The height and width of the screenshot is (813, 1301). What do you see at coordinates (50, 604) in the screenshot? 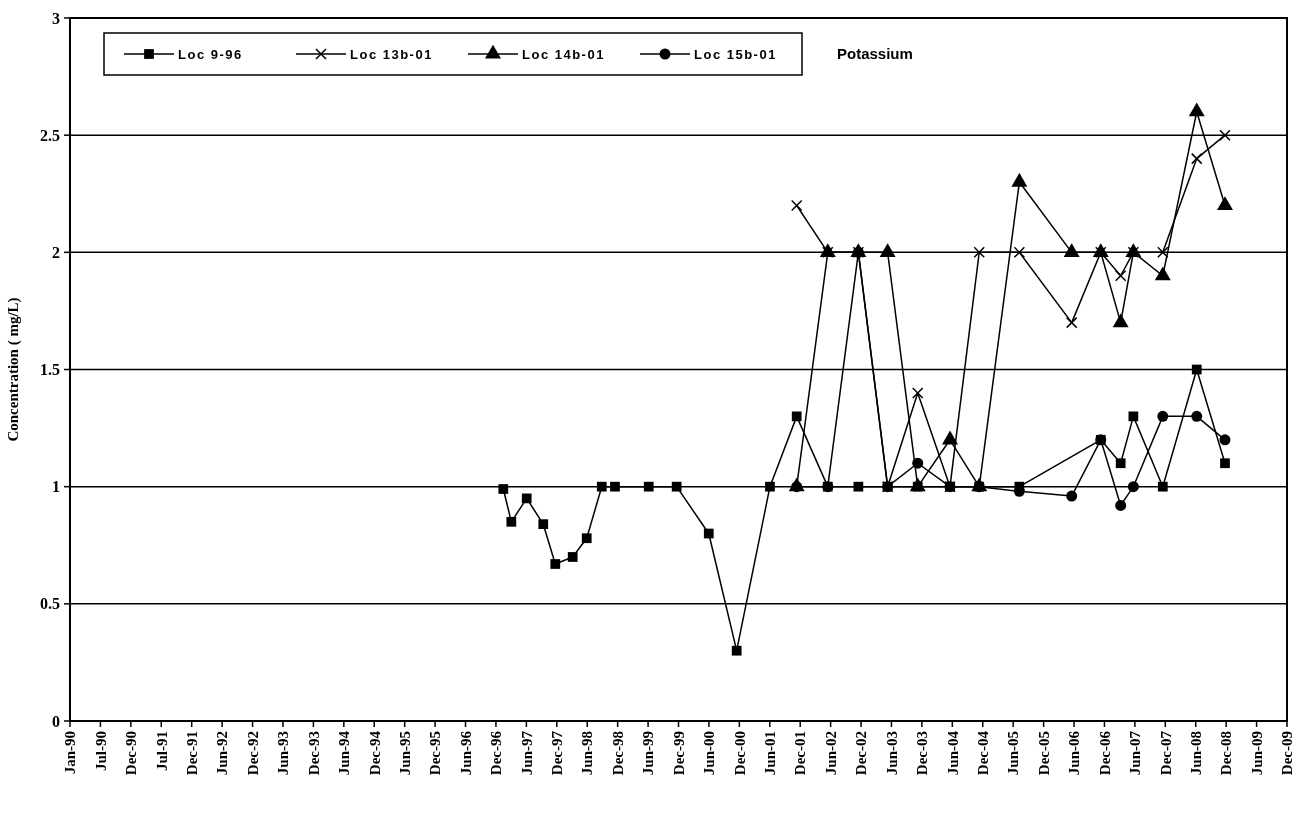
I see `y-tick-label: 0.5` at bounding box center [50, 604].